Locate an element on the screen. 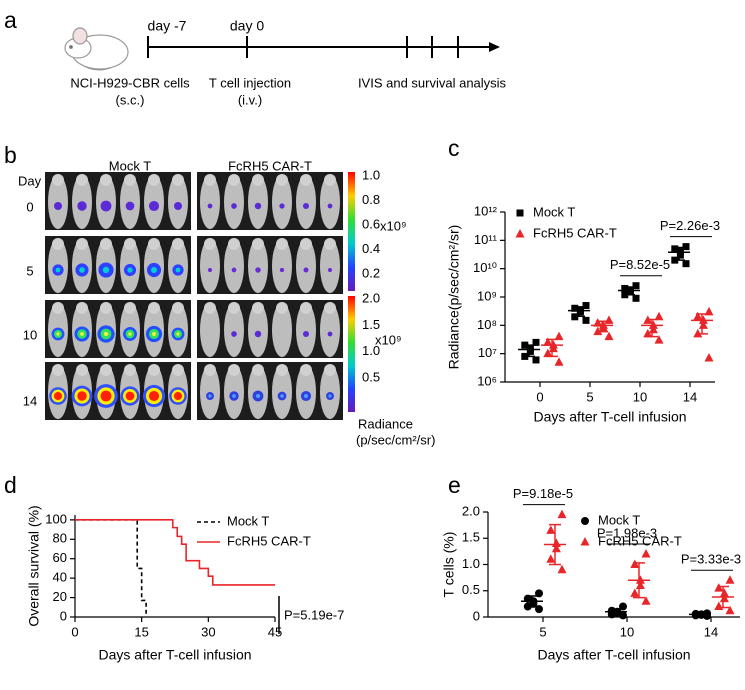 Image resolution: width=745 pixels, height=690 pixels. p-value: P=2.26e-3 is located at coordinates (690, 225).